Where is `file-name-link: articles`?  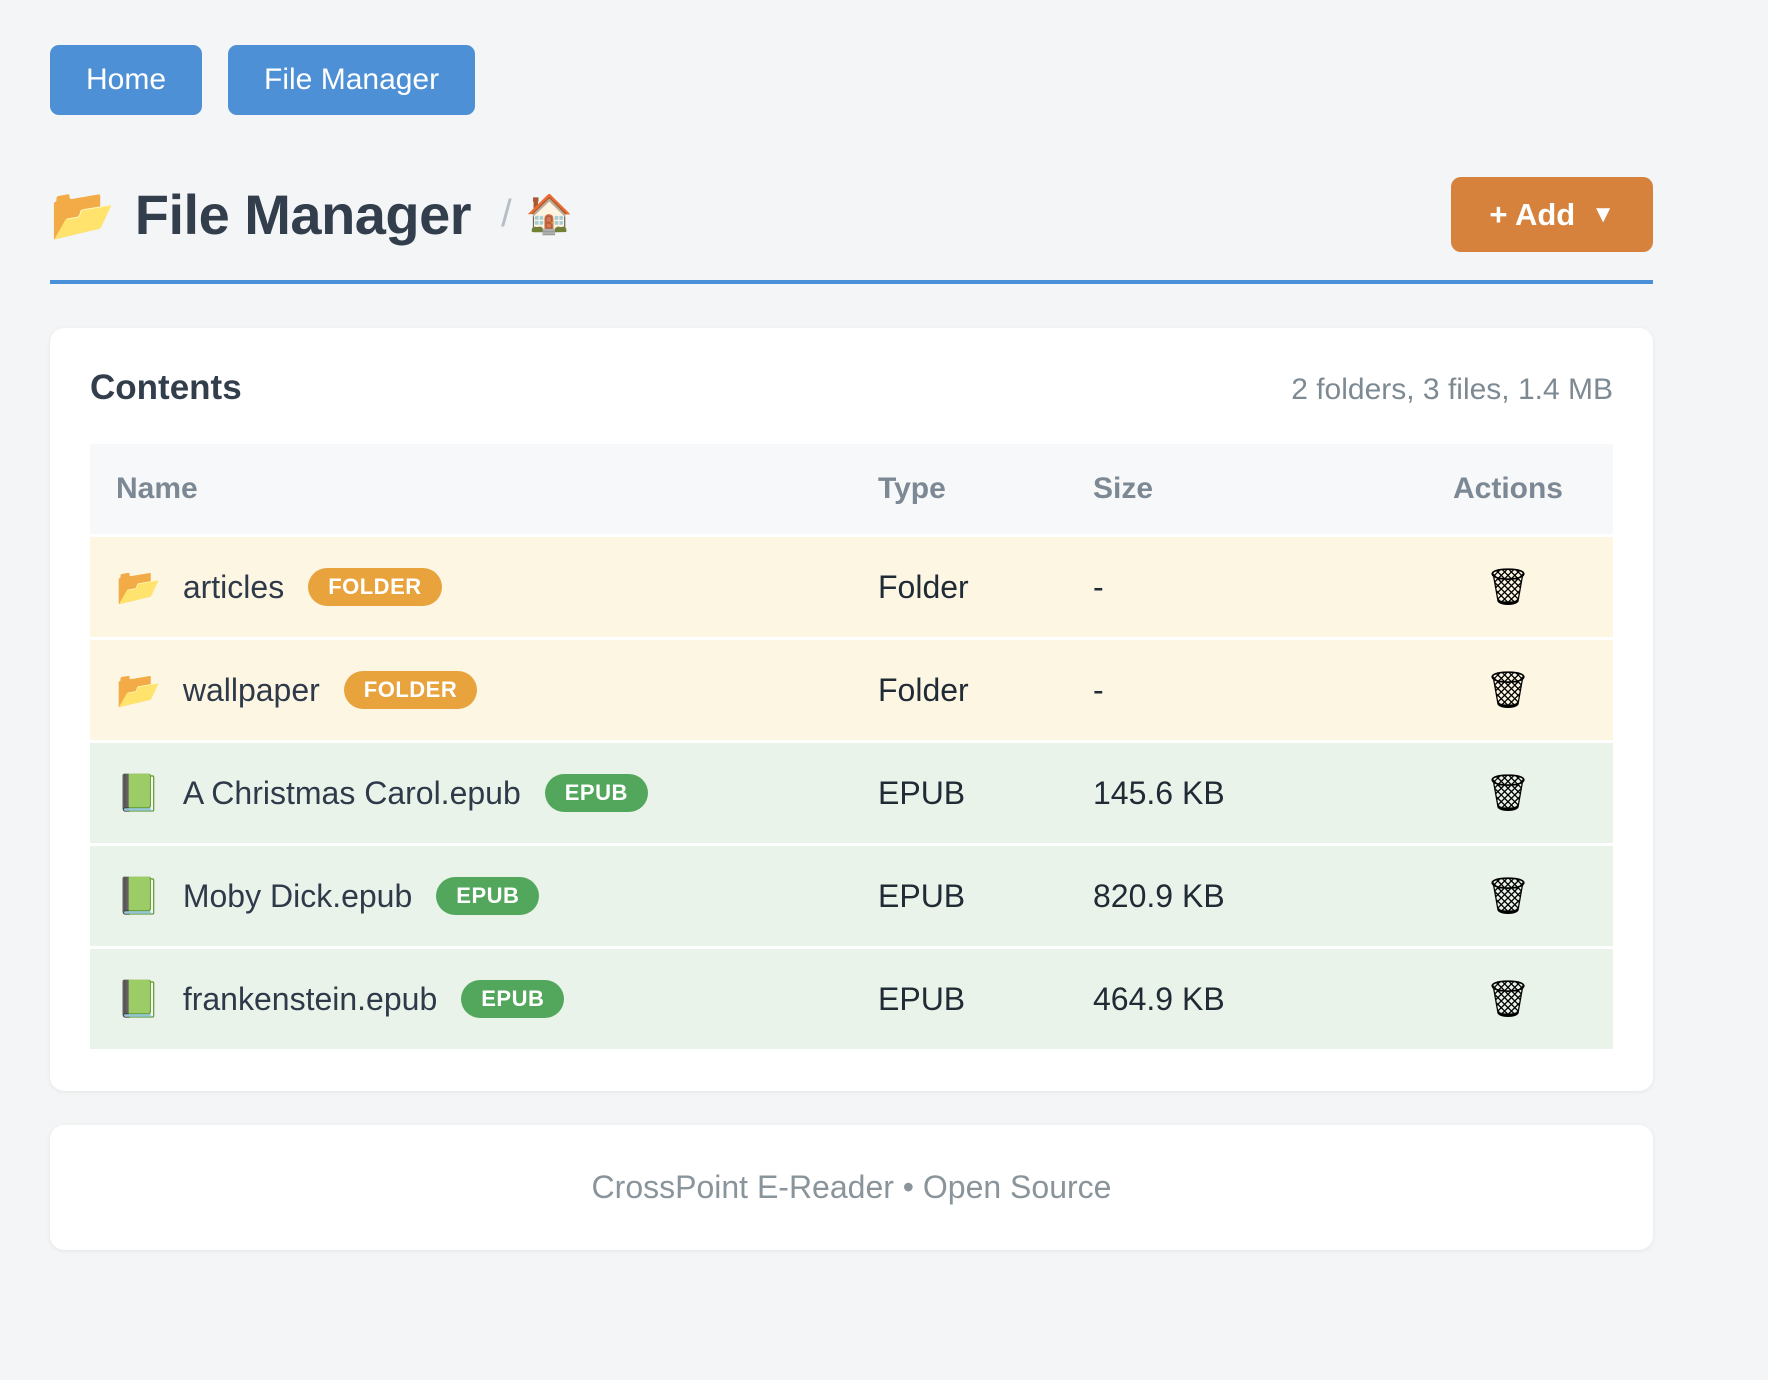
file-name-link: articles is located at coordinates (233, 586).